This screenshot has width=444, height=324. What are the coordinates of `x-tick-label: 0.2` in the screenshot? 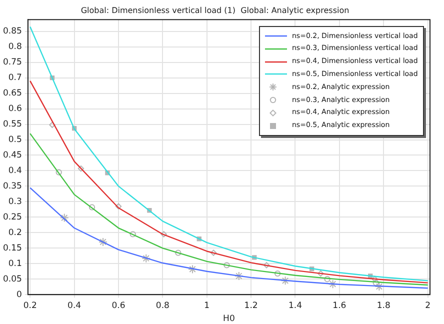 It's located at (30, 305).